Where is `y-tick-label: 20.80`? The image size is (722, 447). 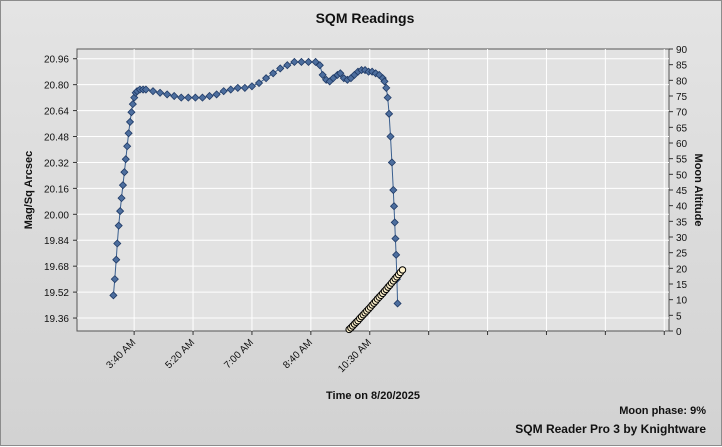 y-tick-label: 20.80 is located at coordinates (56, 86).